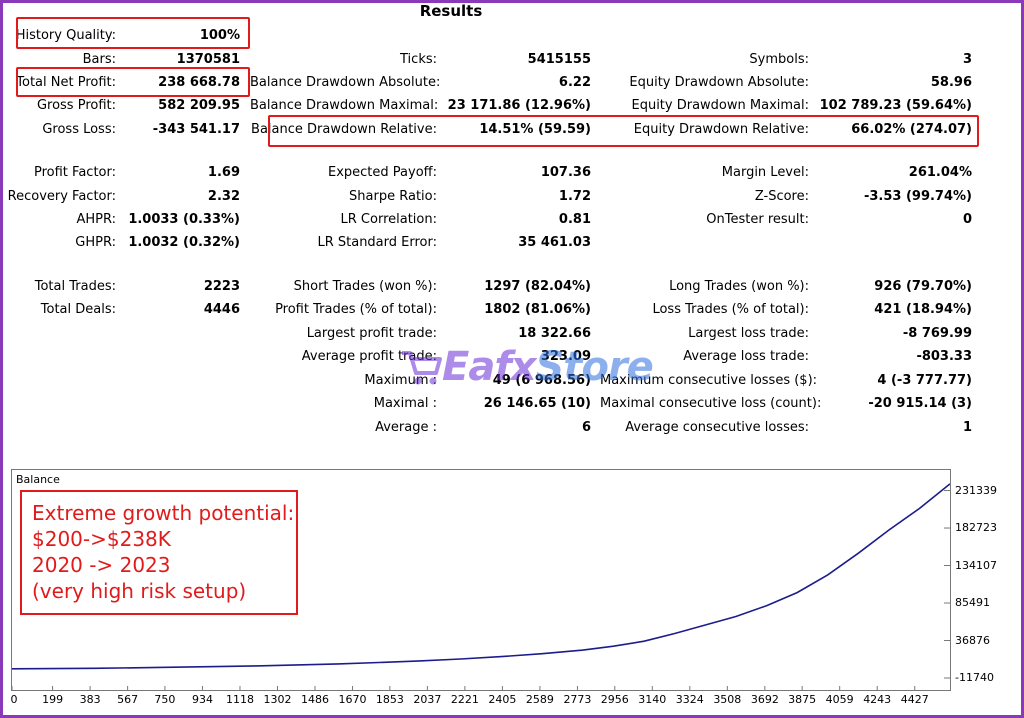 The width and height of the screenshot is (1024, 718). I want to click on history-quality-value: 100%, so click(219, 35).